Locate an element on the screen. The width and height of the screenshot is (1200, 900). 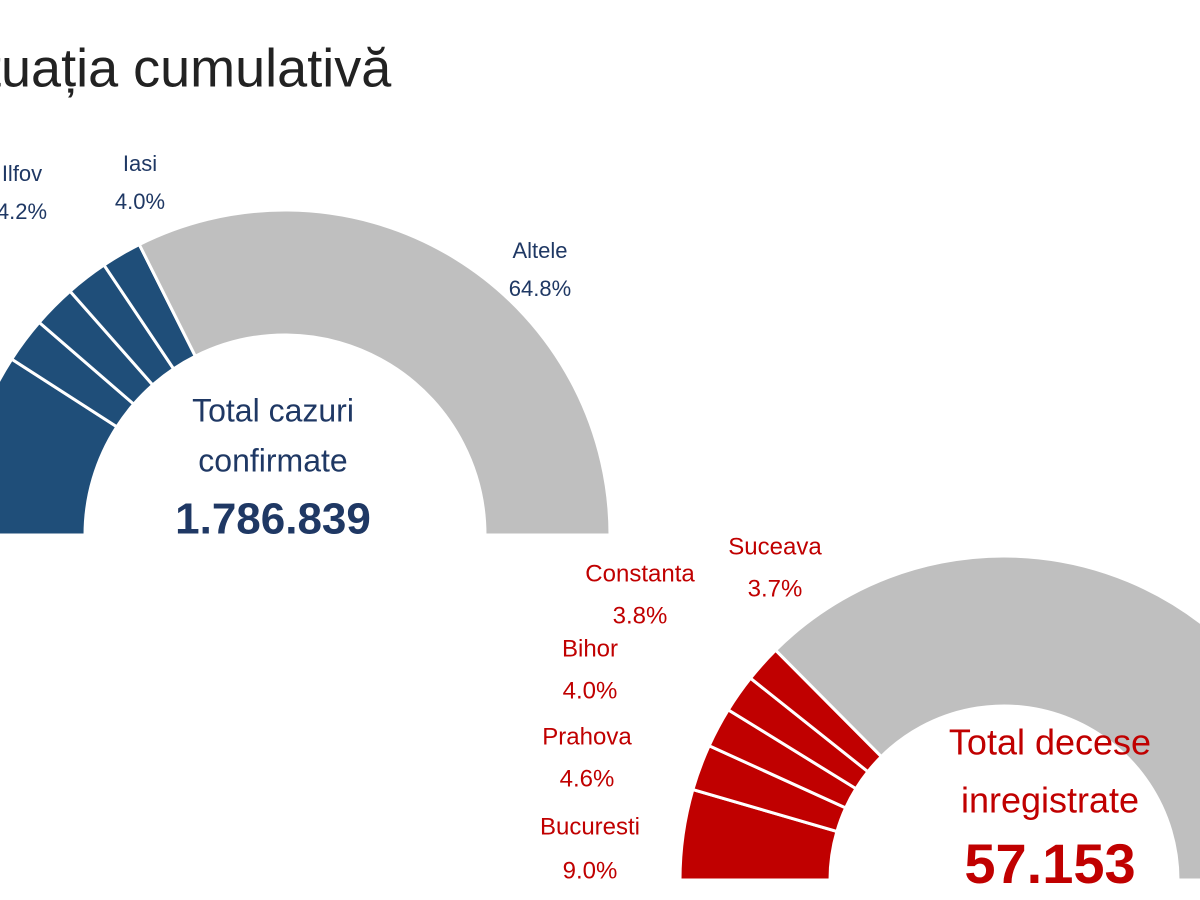
slice-value: 3.8% is located at coordinates (640, 615).